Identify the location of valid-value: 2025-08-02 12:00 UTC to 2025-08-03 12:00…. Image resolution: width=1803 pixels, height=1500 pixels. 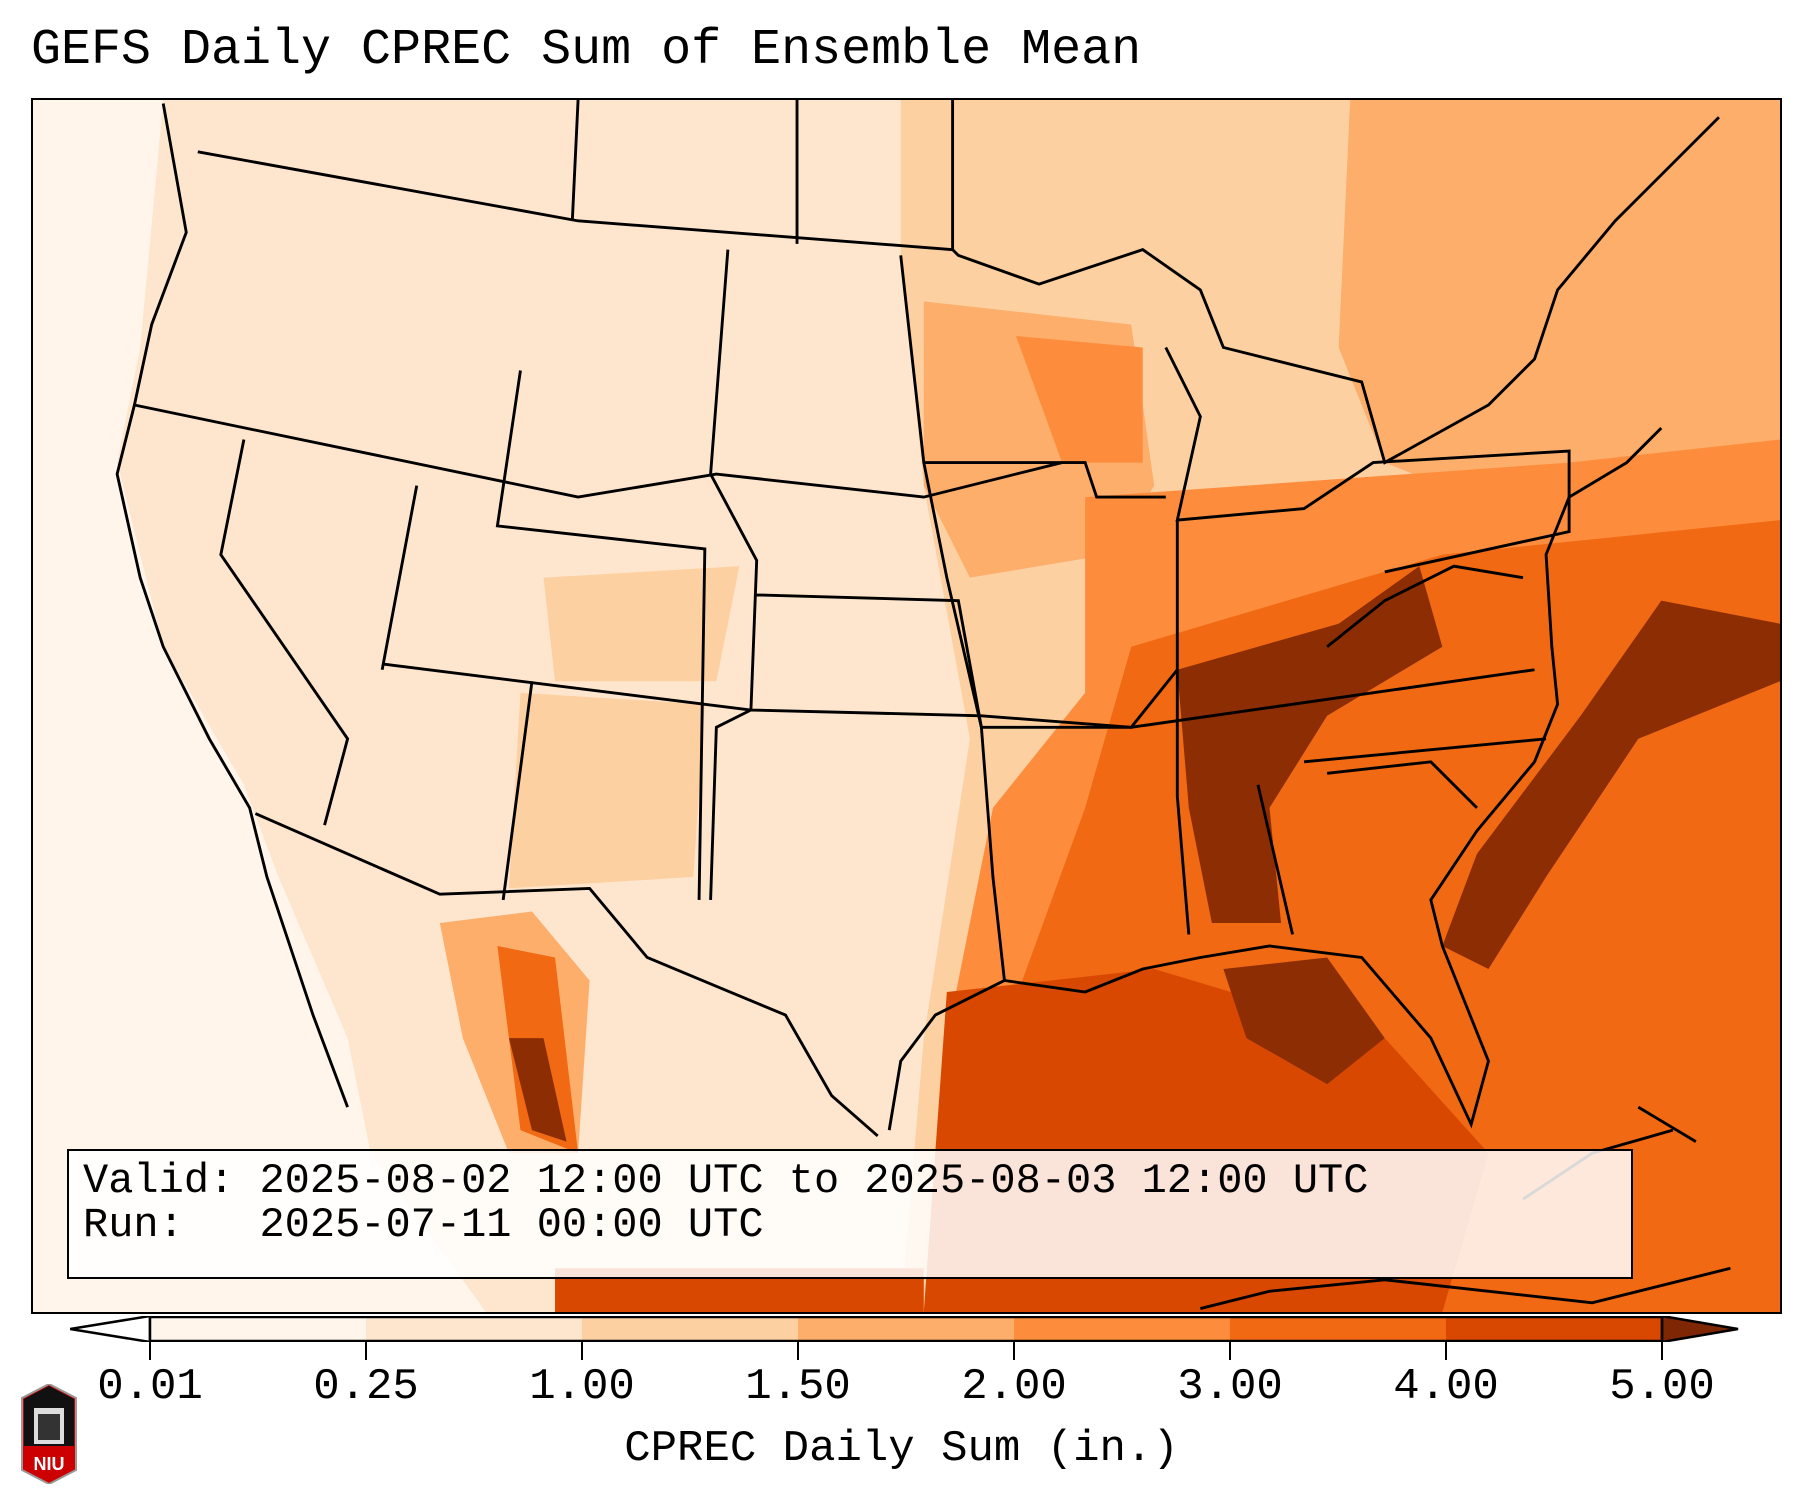
(814, 1181).